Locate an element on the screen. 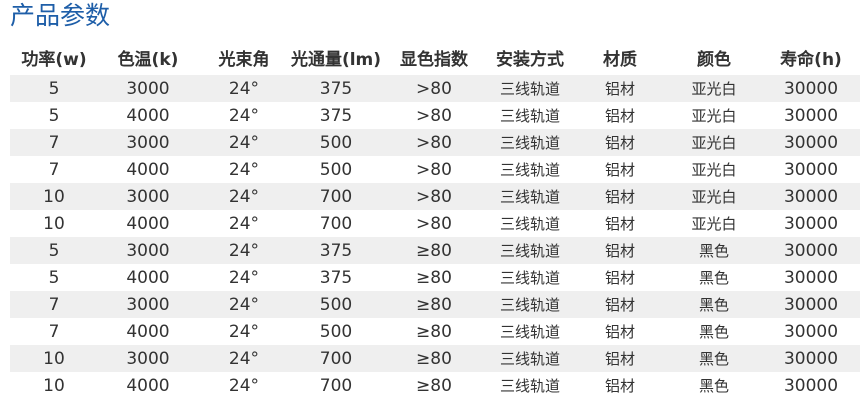 Image resolution: width=860 pixels, height=405 pixels. table-row: 7 4000 24° 500 ≥80 三线轨道 铝材 黑色 30000 is located at coordinates (435, 331).